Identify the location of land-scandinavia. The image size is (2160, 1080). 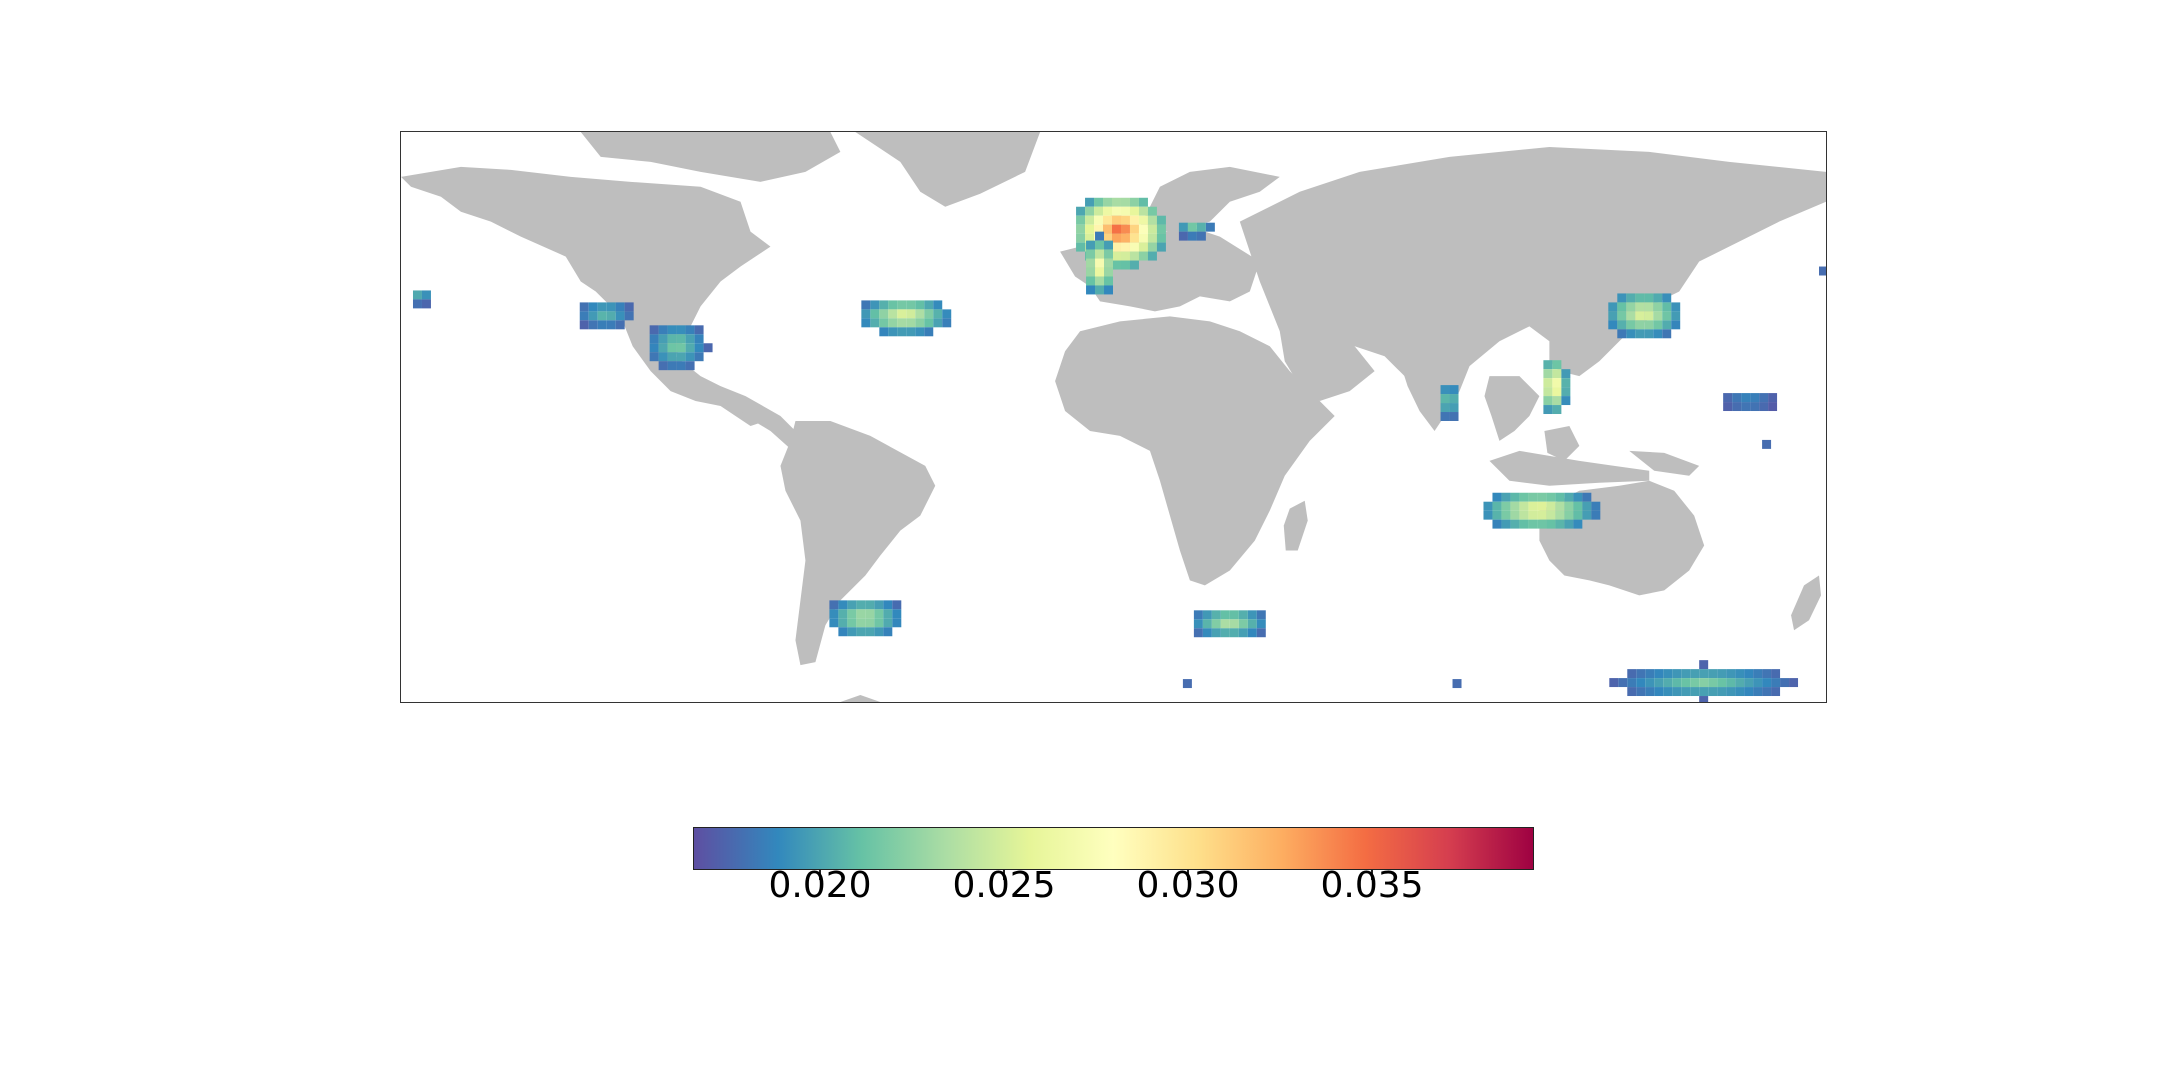
(1209, 199).